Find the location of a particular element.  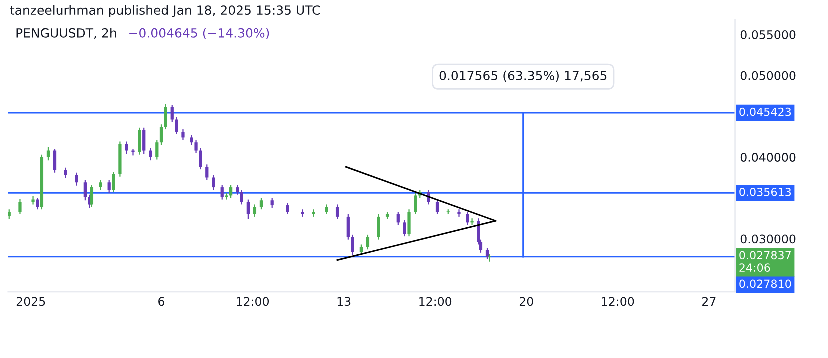

ref-line-label: 0.027810 is located at coordinates (766, 284).